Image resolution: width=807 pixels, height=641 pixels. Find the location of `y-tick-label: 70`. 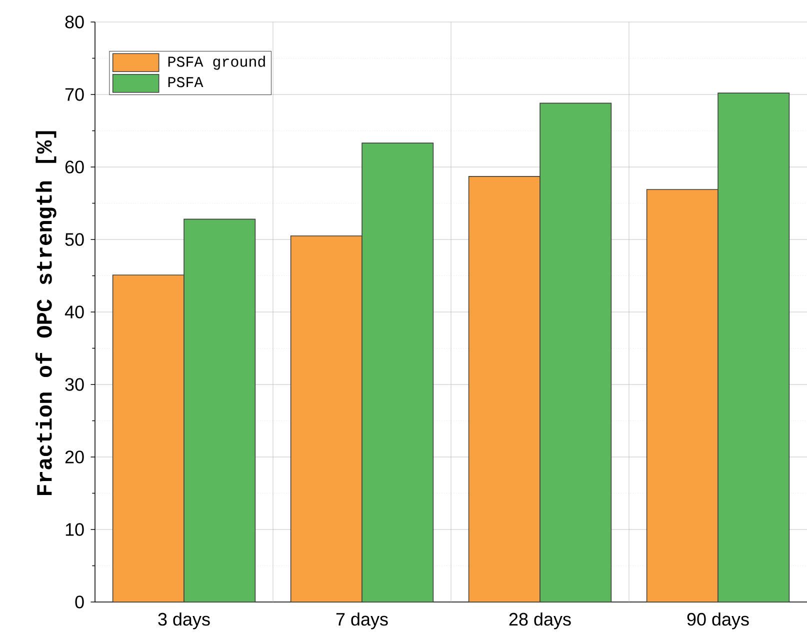

y-tick-label: 70 is located at coordinates (74, 94).